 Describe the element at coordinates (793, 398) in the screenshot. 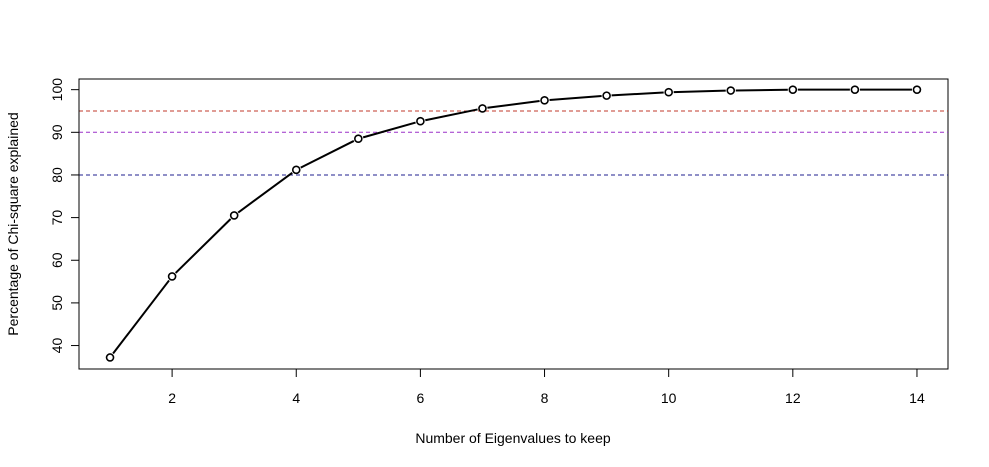

I see `x-tick-label: 12` at that location.